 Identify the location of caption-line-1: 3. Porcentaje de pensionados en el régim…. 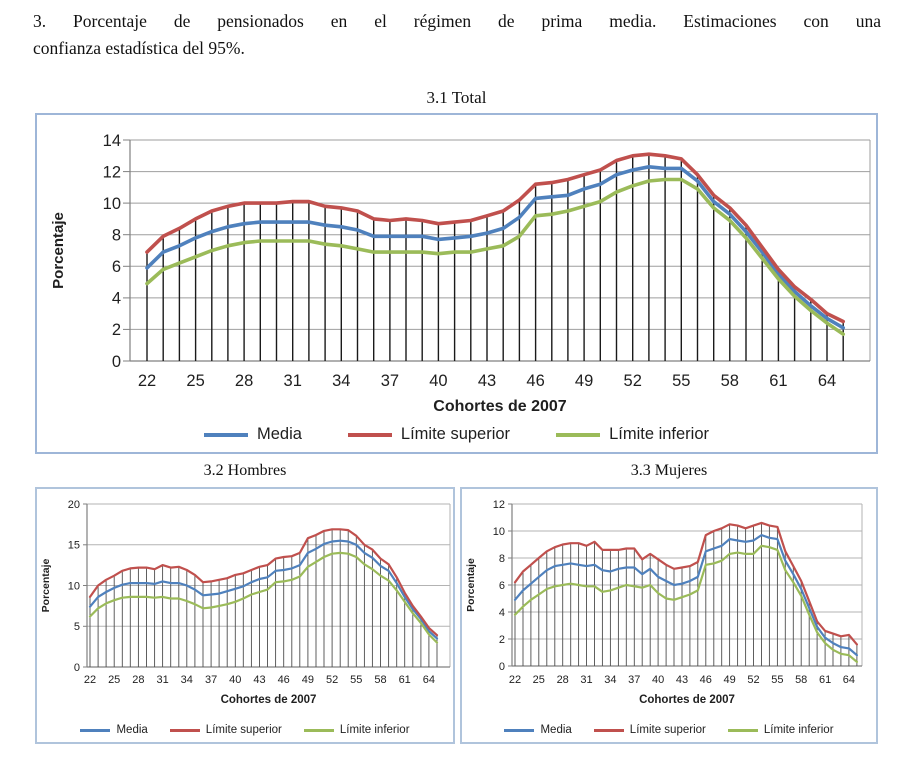
(457, 21).